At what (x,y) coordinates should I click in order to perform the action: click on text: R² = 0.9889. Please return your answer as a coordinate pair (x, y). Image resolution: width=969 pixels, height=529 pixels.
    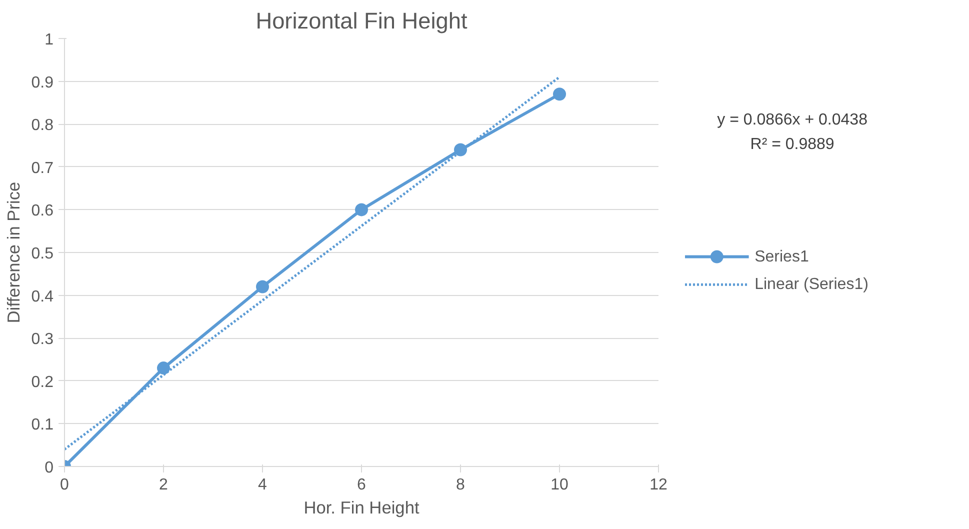
    Looking at the image, I should click on (792, 145).